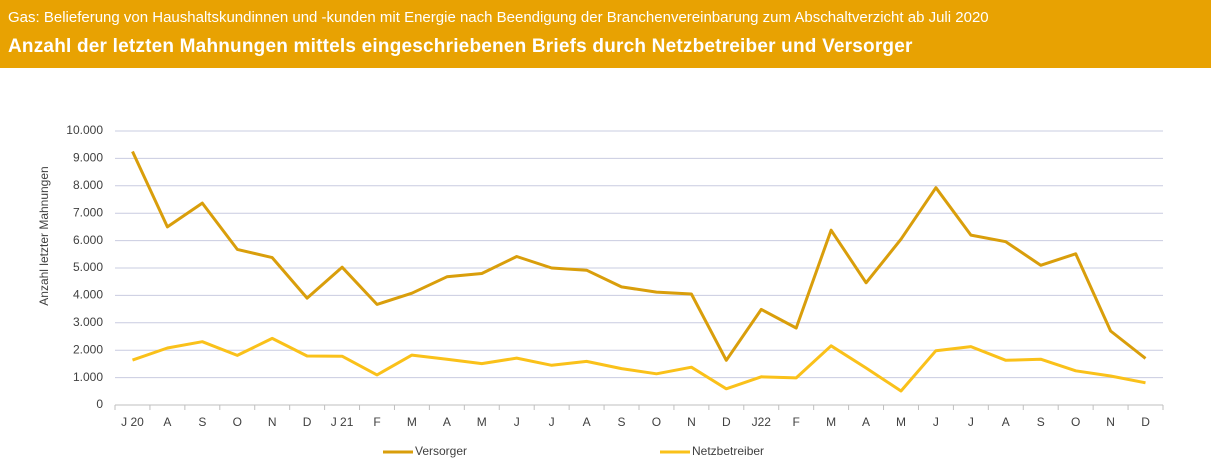 Image resolution: width=1211 pixels, height=472 pixels. I want to click on x-tick-label: J 21, so click(342, 422).